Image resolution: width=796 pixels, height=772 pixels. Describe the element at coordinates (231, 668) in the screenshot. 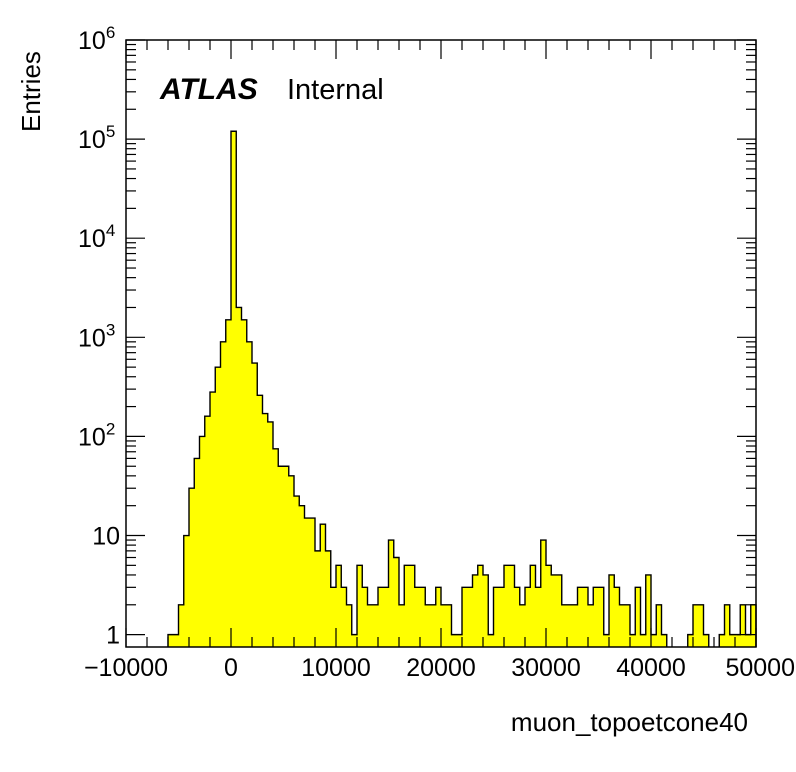

I see `x-tick-label: 0` at that location.